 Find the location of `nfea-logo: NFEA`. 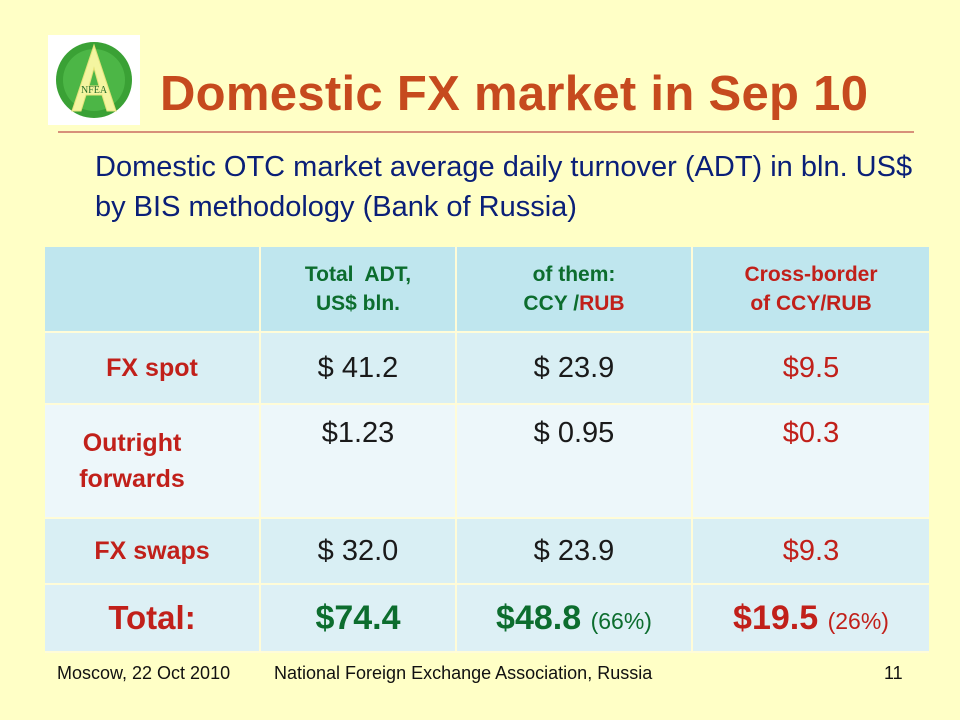

nfea-logo: NFEA is located at coordinates (94, 80).